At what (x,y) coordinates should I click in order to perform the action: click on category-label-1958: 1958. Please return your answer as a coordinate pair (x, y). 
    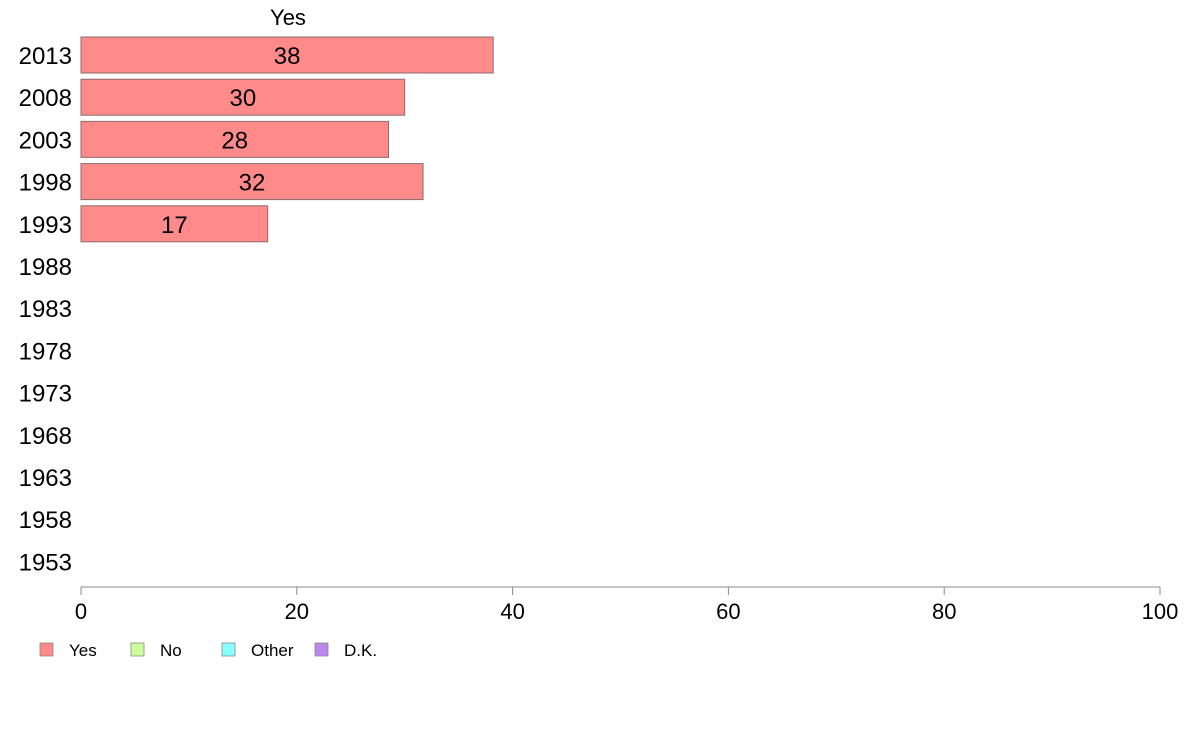
    Looking at the image, I should click on (45, 520).